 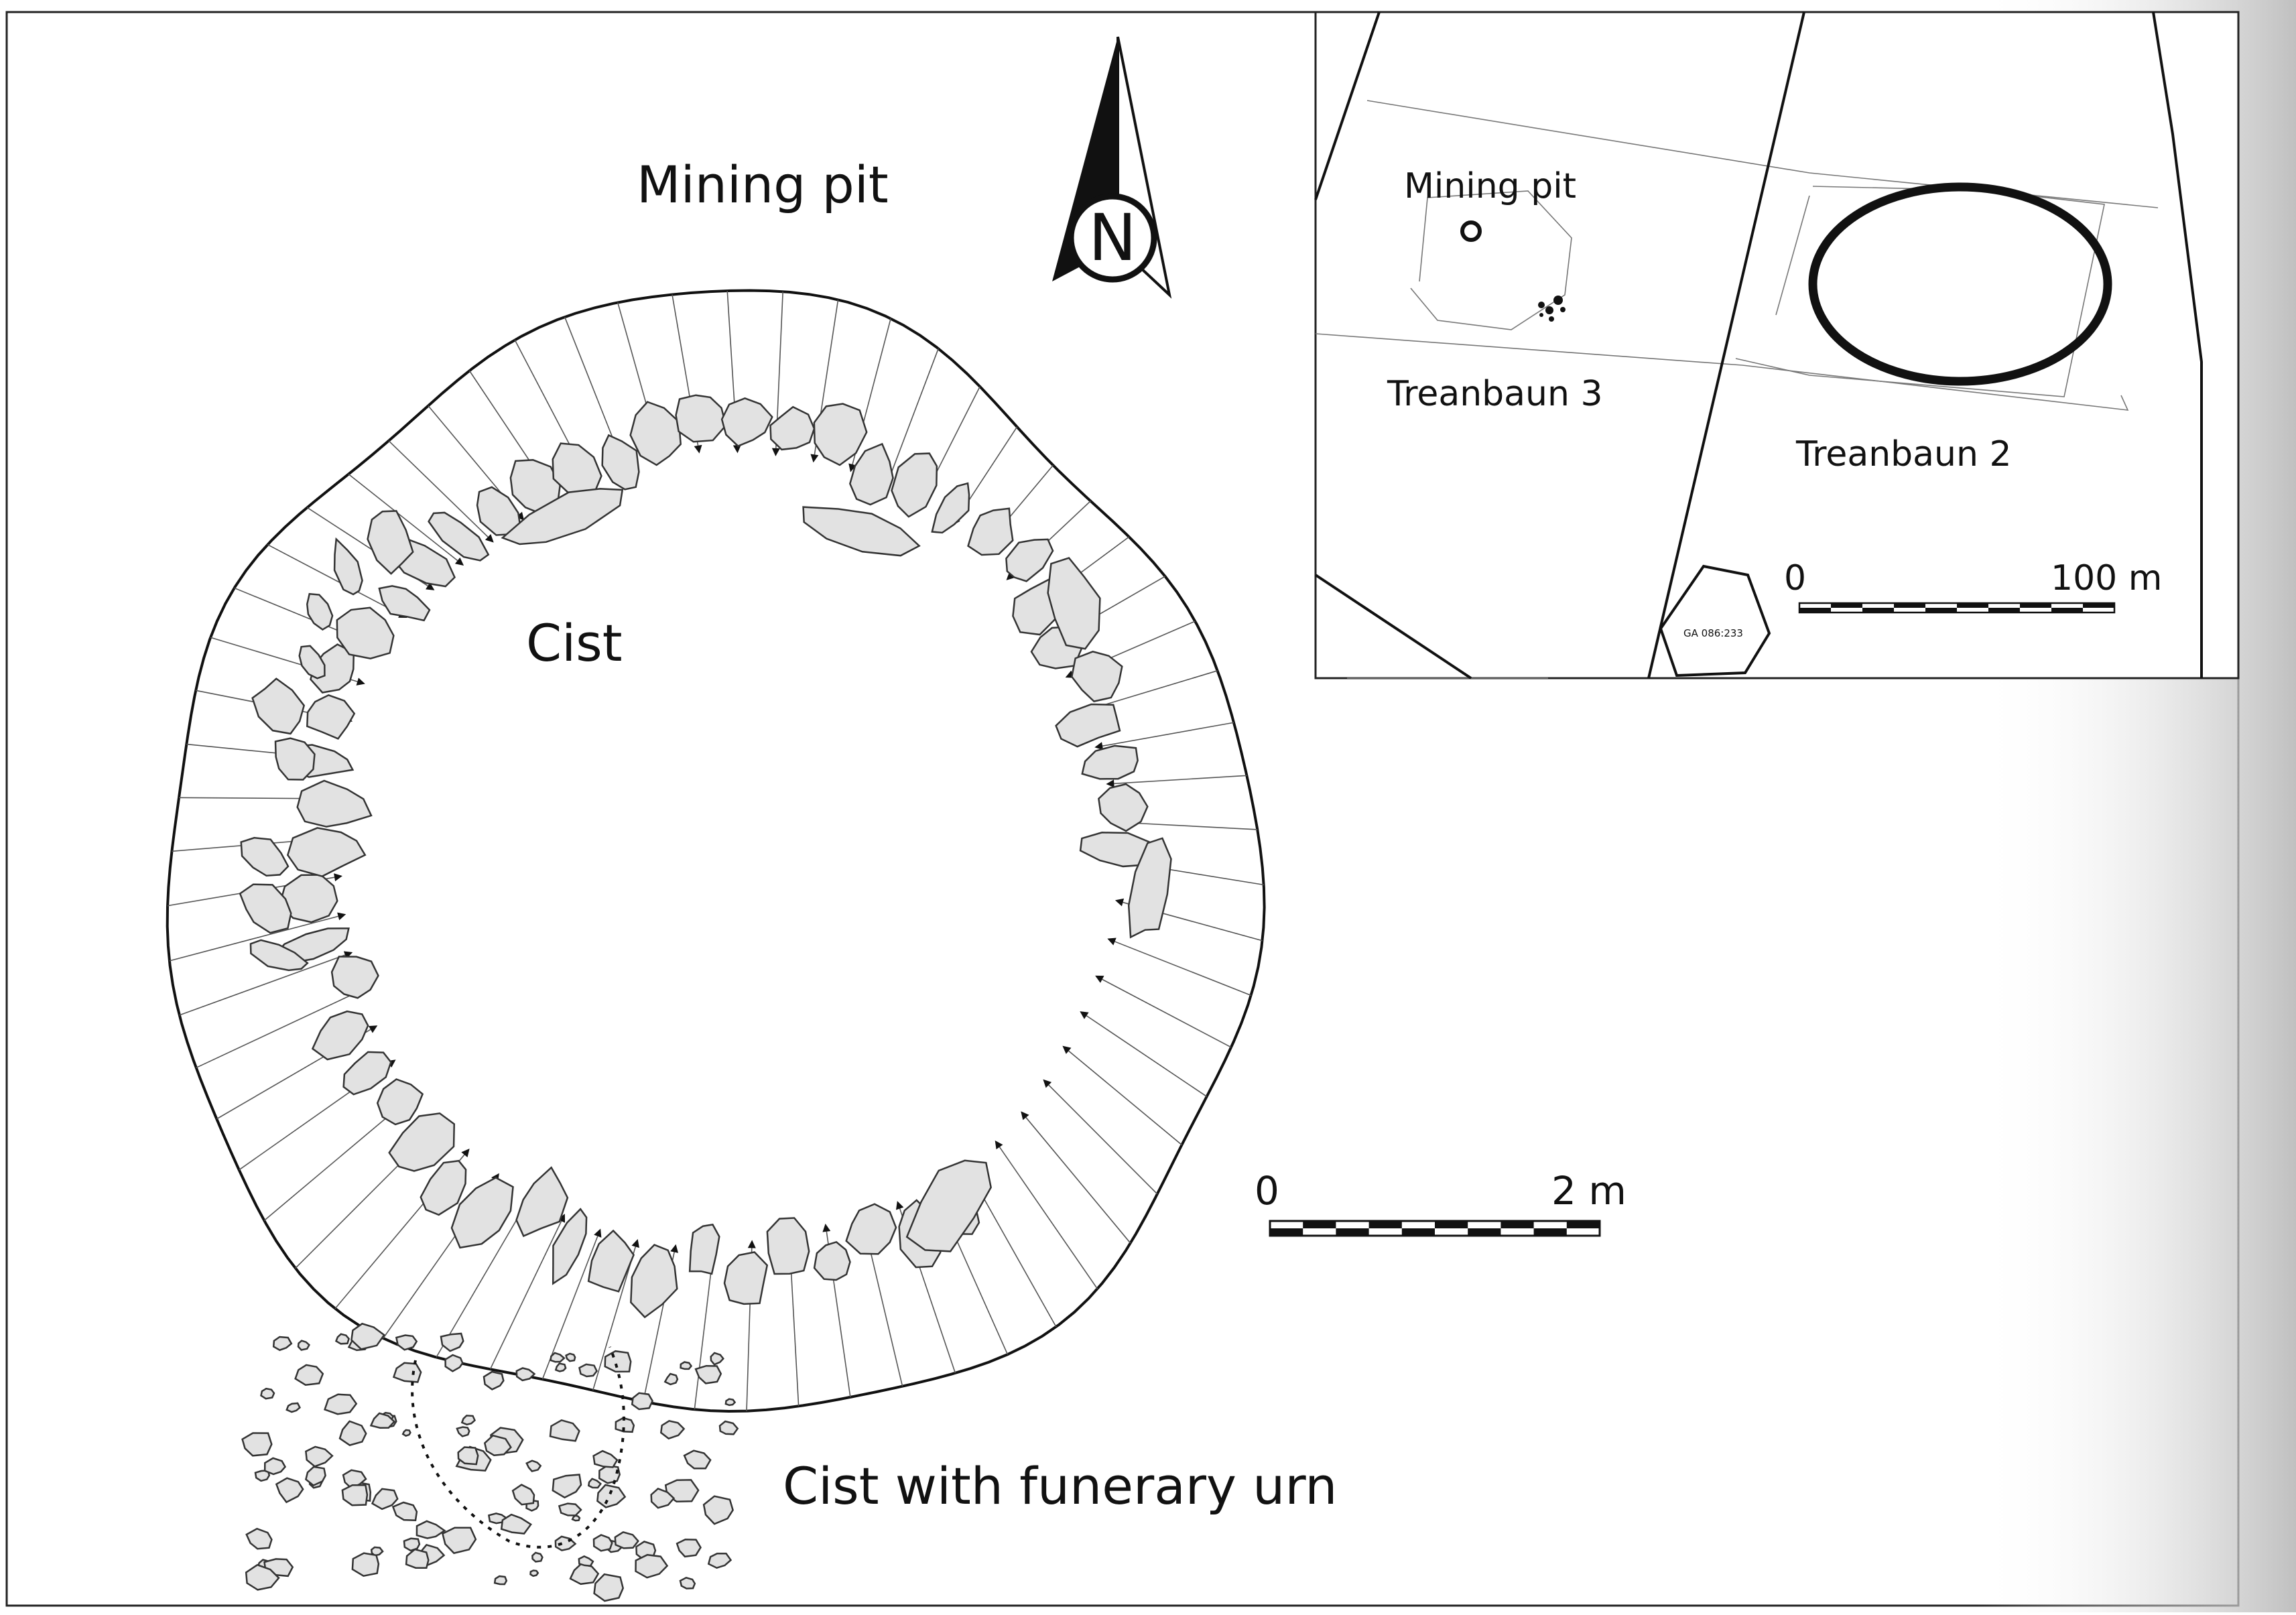 What do you see at coordinates (1471, 231) in the screenshot?
I see `inset-mining-pit-marker` at bounding box center [1471, 231].